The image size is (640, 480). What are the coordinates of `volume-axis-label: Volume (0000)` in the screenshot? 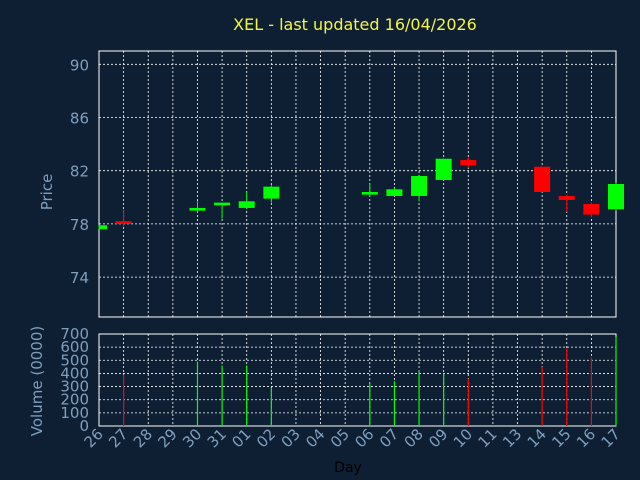 It's located at (37, 381).